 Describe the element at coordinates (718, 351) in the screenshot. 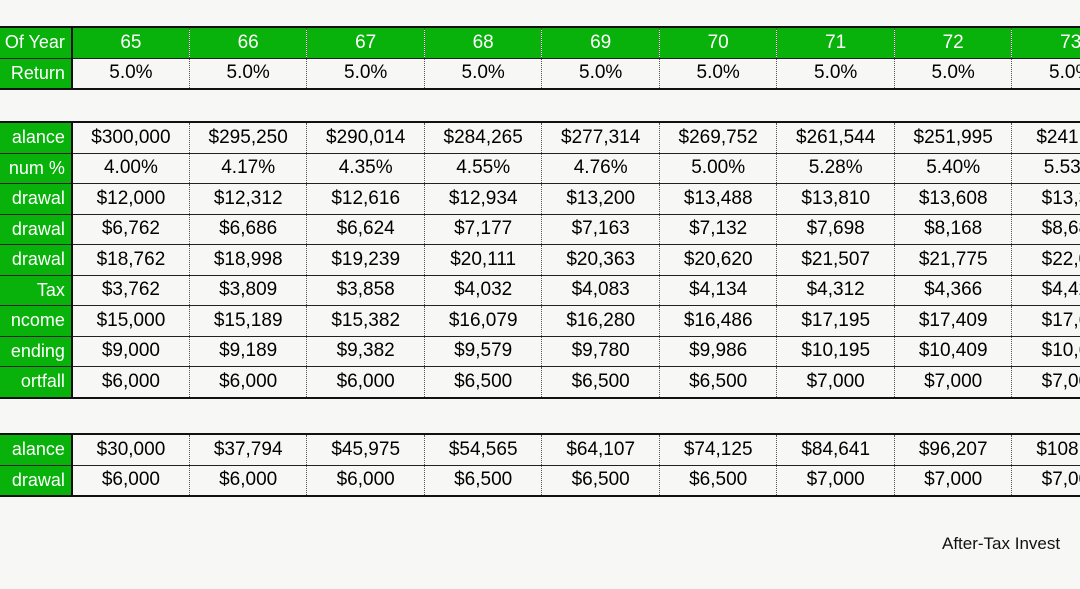

I see `table-cell: $9,986` at that location.